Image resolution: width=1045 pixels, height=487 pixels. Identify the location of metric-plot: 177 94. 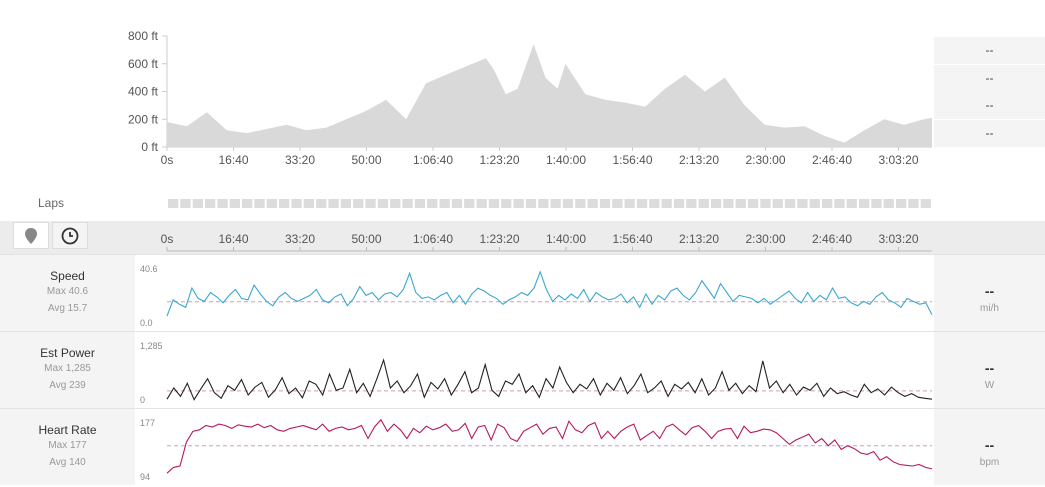
(536, 450).